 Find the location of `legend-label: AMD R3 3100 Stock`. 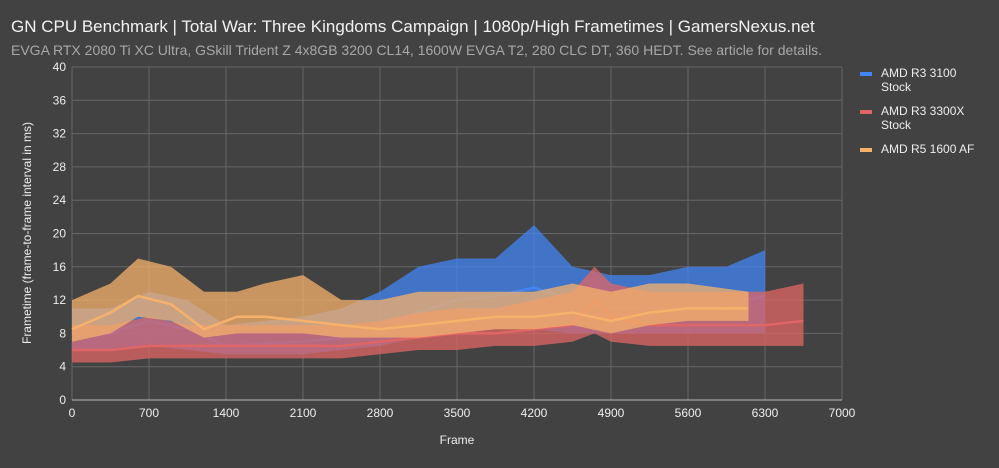

legend-label: AMD R3 3100 Stock is located at coordinates (919, 80).